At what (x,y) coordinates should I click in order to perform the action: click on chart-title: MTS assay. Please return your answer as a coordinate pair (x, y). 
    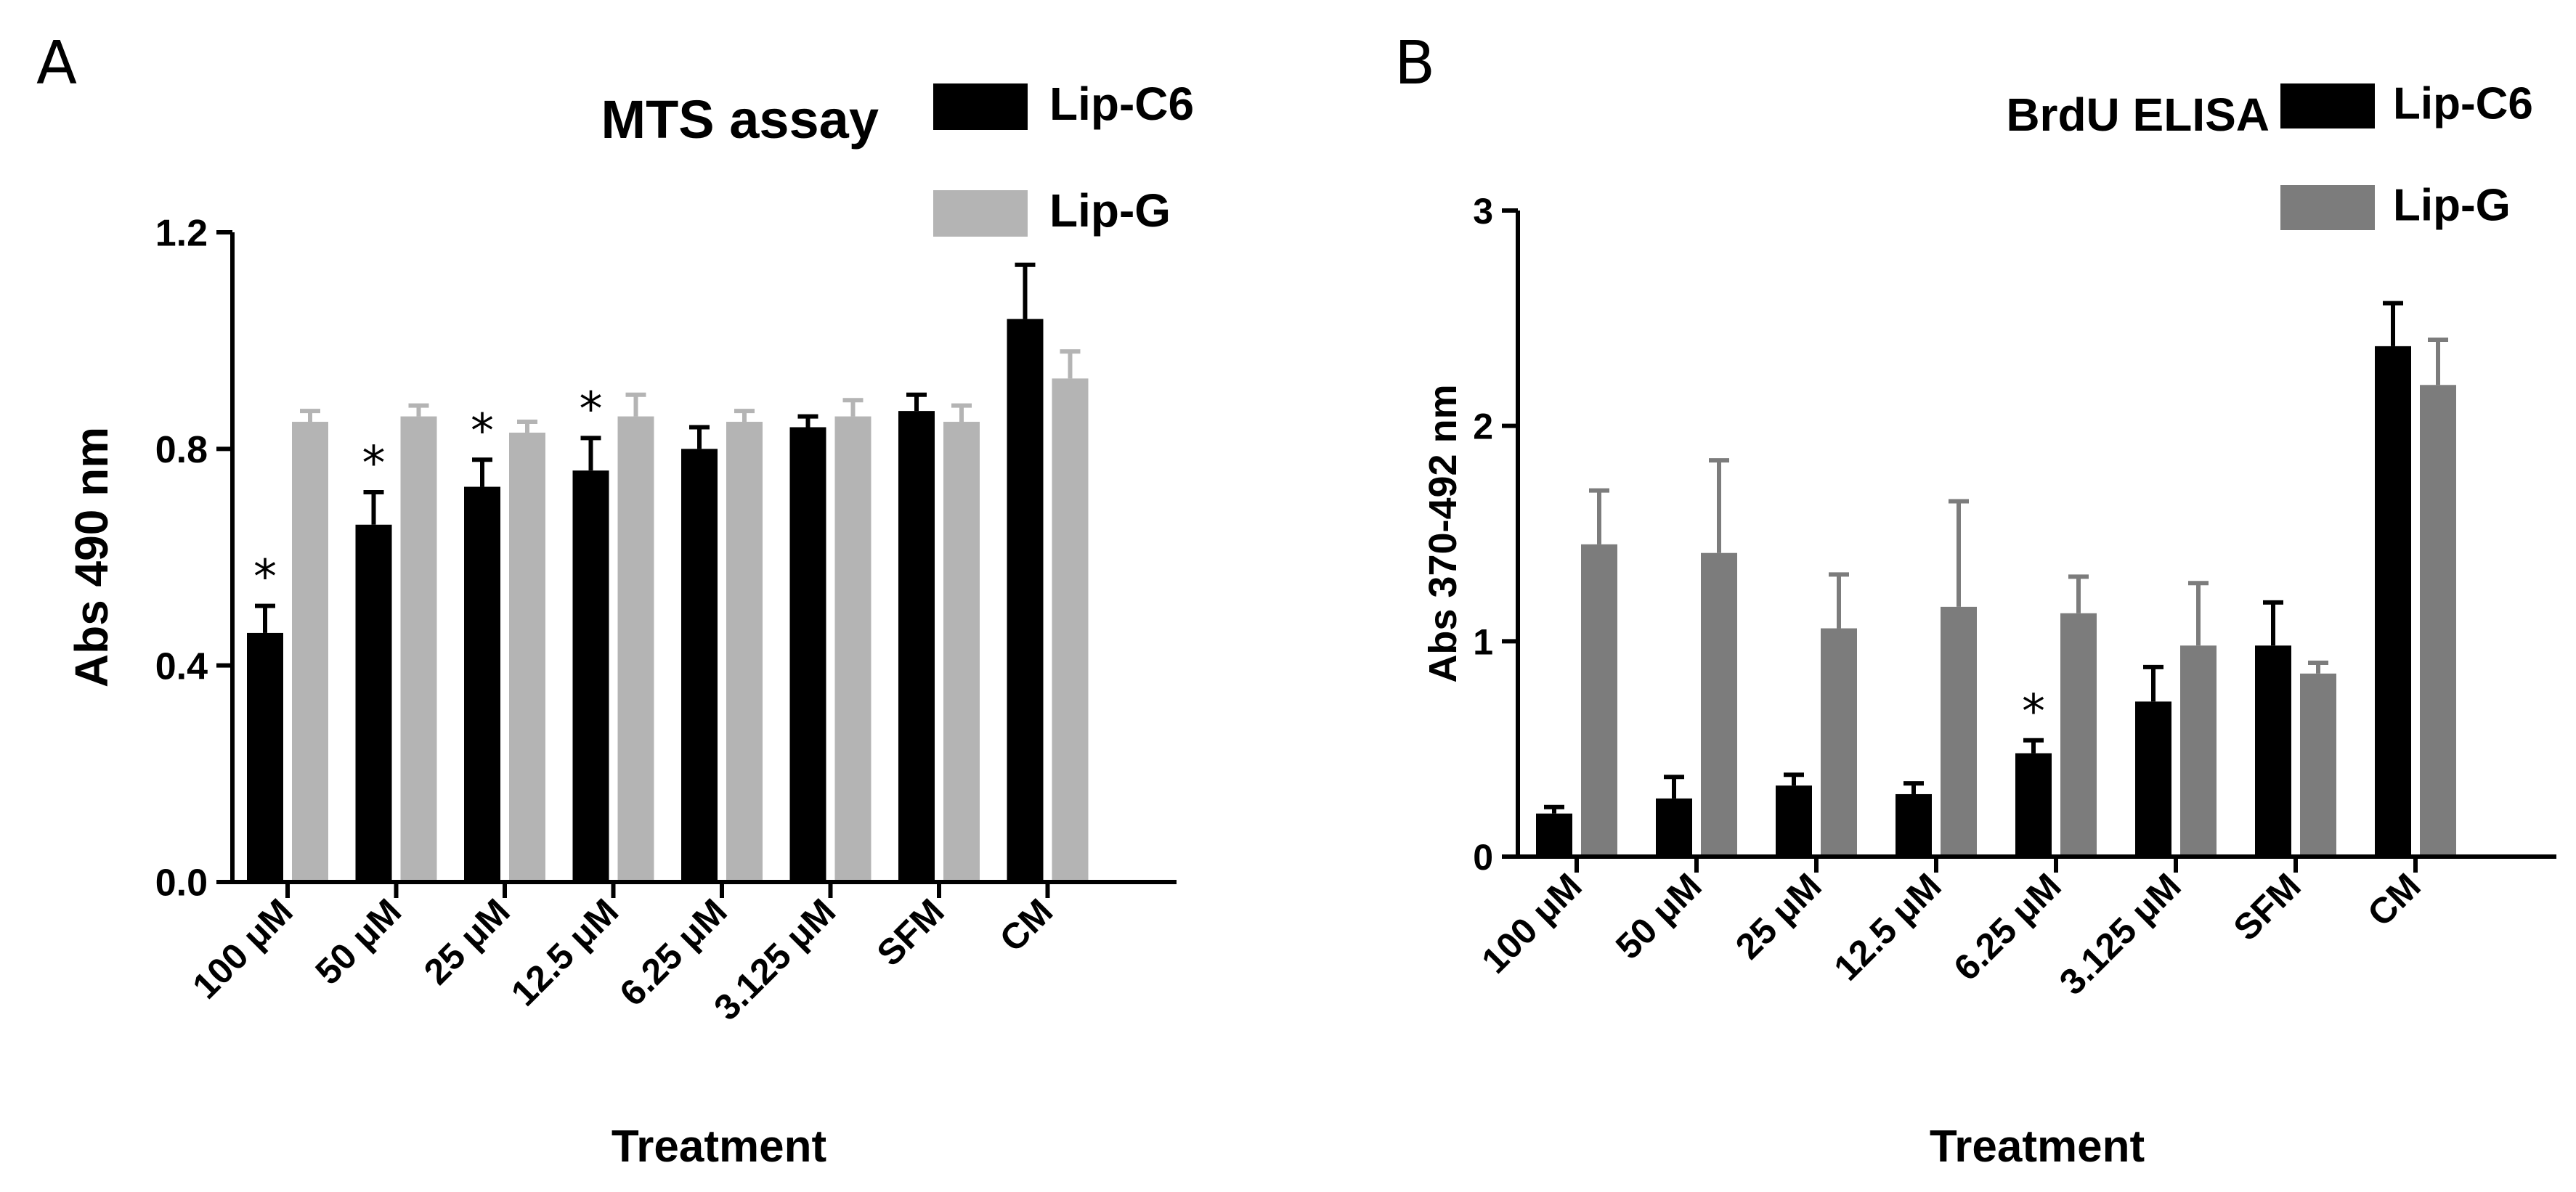
    Looking at the image, I should click on (740, 119).